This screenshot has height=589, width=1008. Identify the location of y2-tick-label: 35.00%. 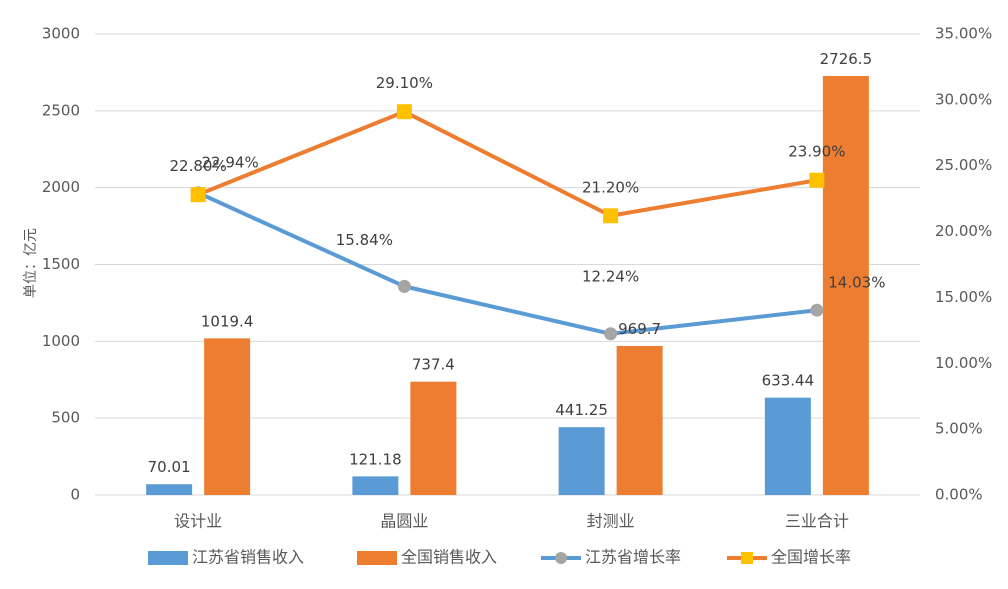
(963, 34).